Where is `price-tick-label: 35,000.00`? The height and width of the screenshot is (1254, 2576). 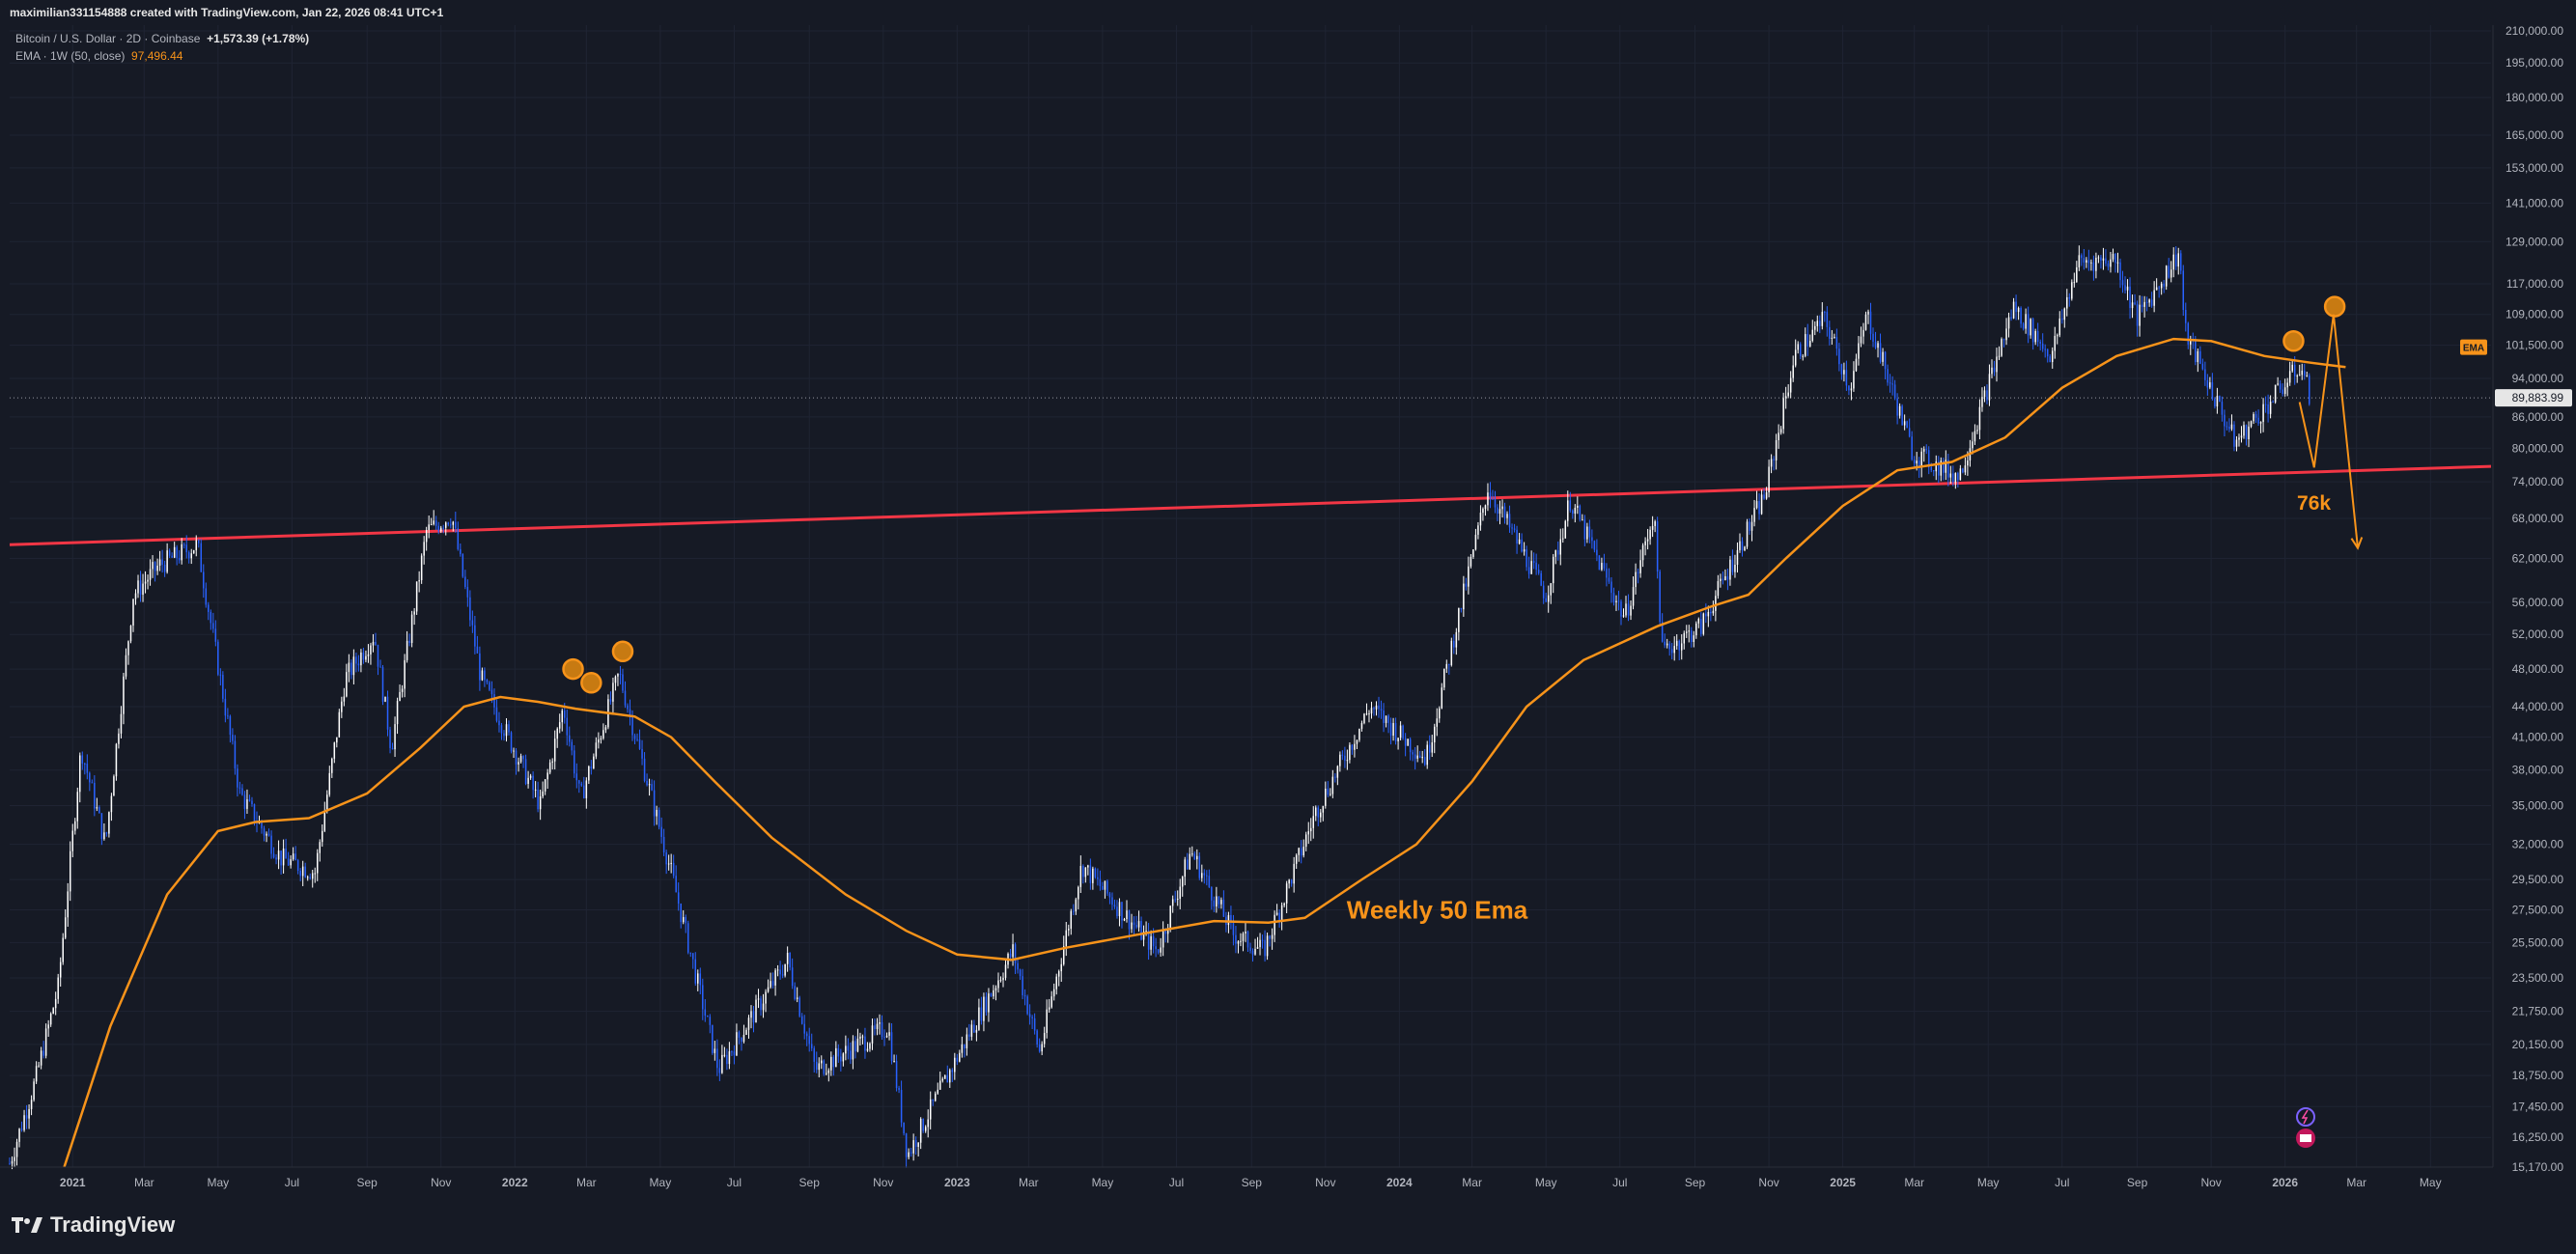
price-tick-label: 35,000.00 is located at coordinates (2538, 806).